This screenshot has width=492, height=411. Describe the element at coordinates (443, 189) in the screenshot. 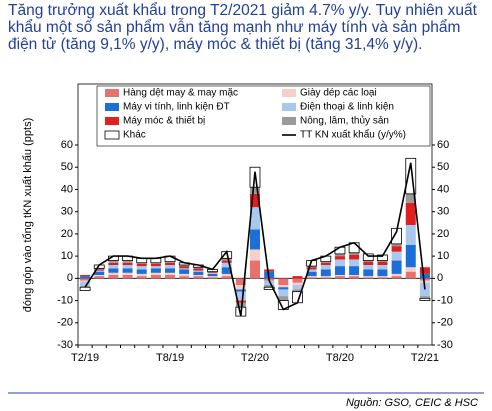

I see `y2-tick-label: 40` at that location.